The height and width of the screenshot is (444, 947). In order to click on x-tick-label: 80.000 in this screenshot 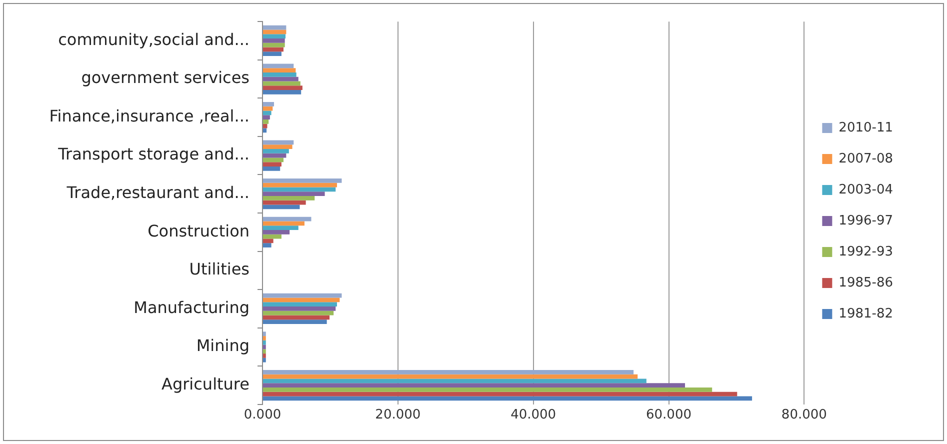, I will do `click(804, 415)`.